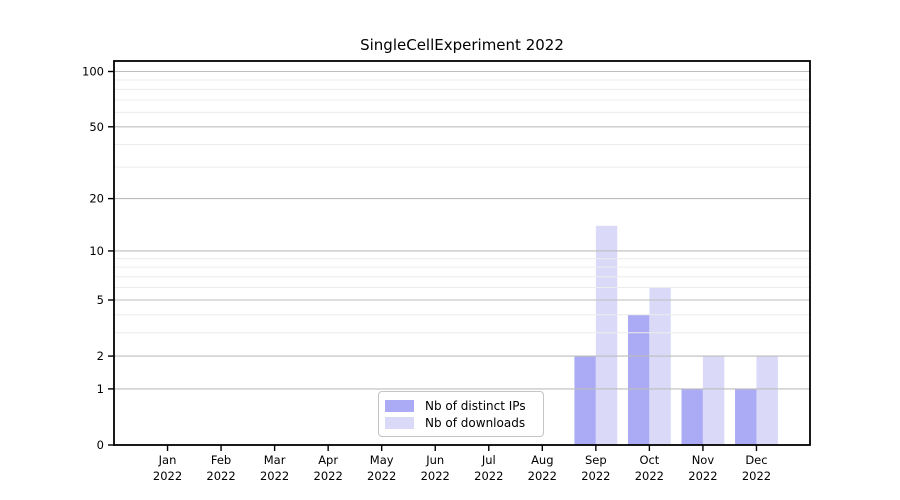  What do you see at coordinates (638, 379) in the screenshot?
I see `bar-distinct-ips-oct` at bounding box center [638, 379].